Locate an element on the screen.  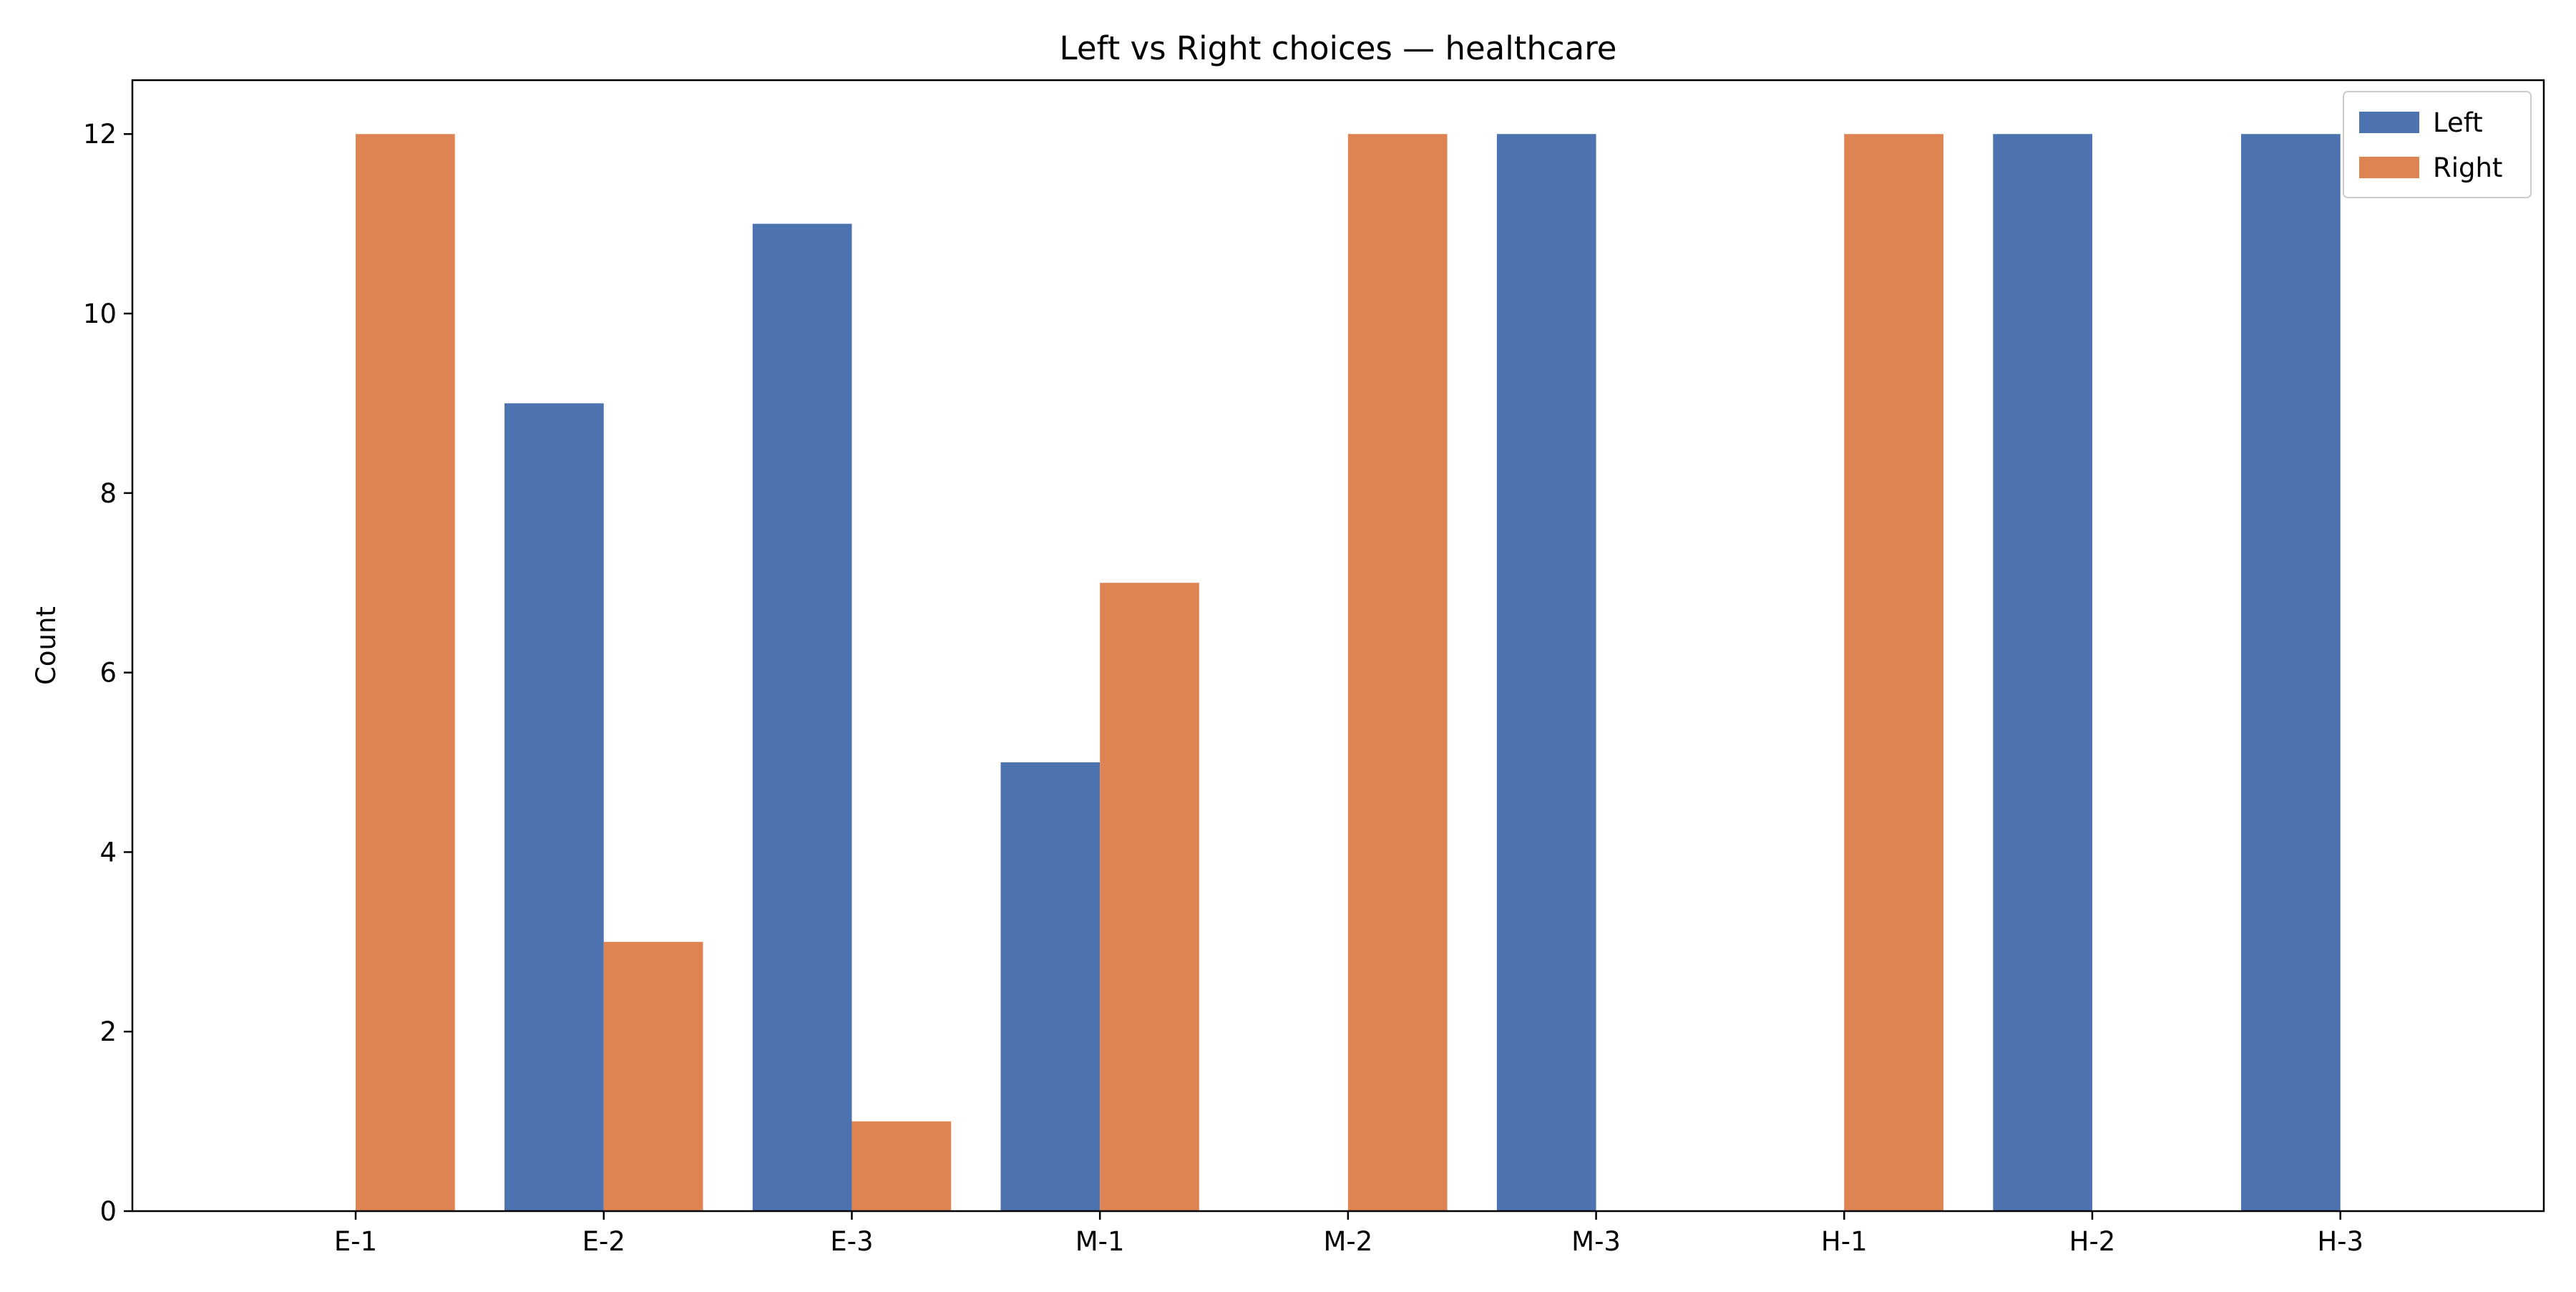
y-axis: 0 2 4 6 8 10 12 is located at coordinates (107, 673).